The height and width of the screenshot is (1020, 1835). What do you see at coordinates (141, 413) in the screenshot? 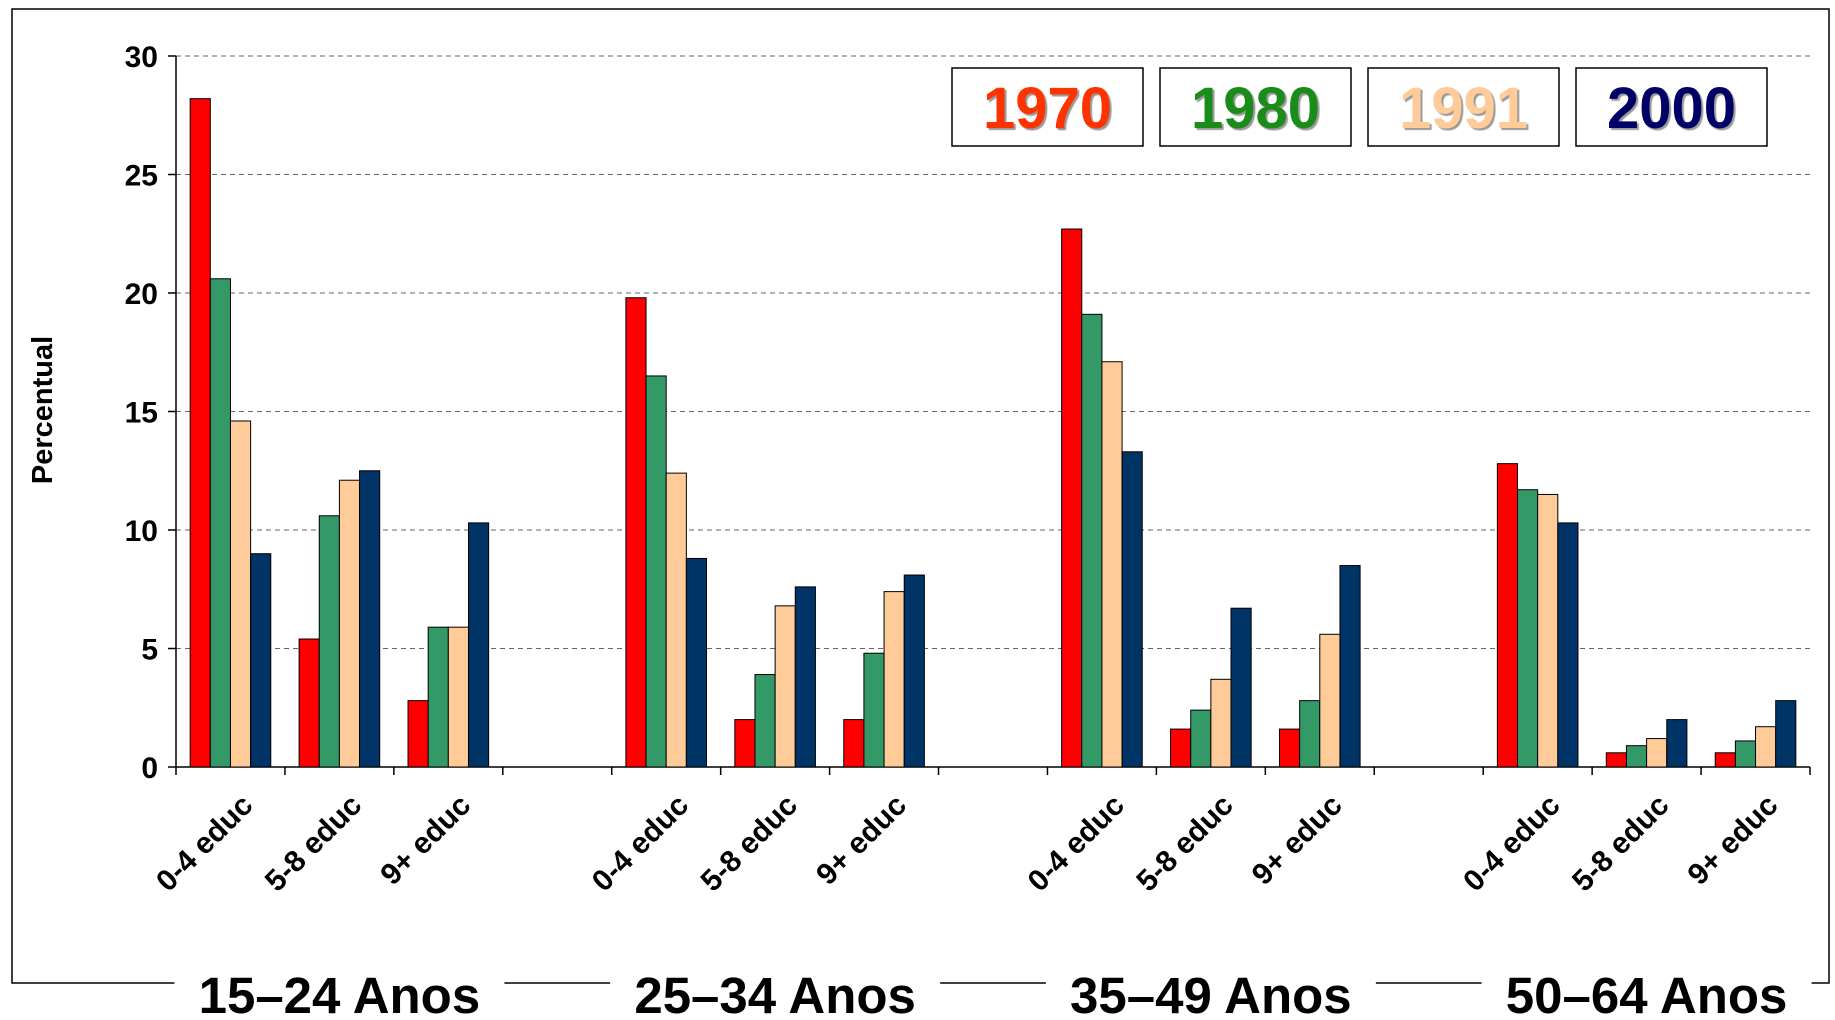
I see `y-tick-label: 15` at bounding box center [141, 413].